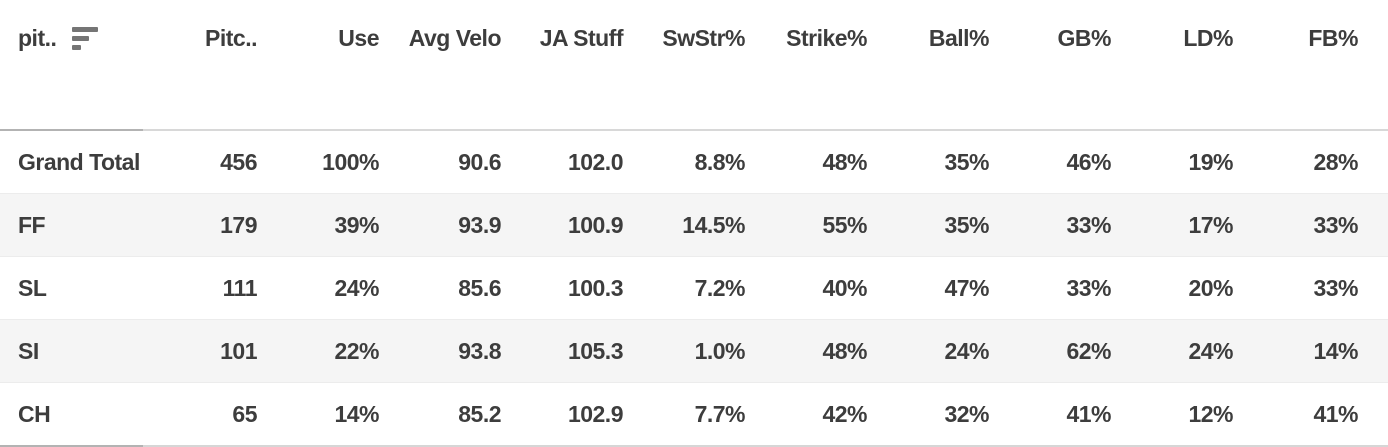 The height and width of the screenshot is (447, 1388). What do you see at coordinates (204, 65) in the screenshot?
I see `column-header-pitches: Pitc..` at bounding box center [204, 65].